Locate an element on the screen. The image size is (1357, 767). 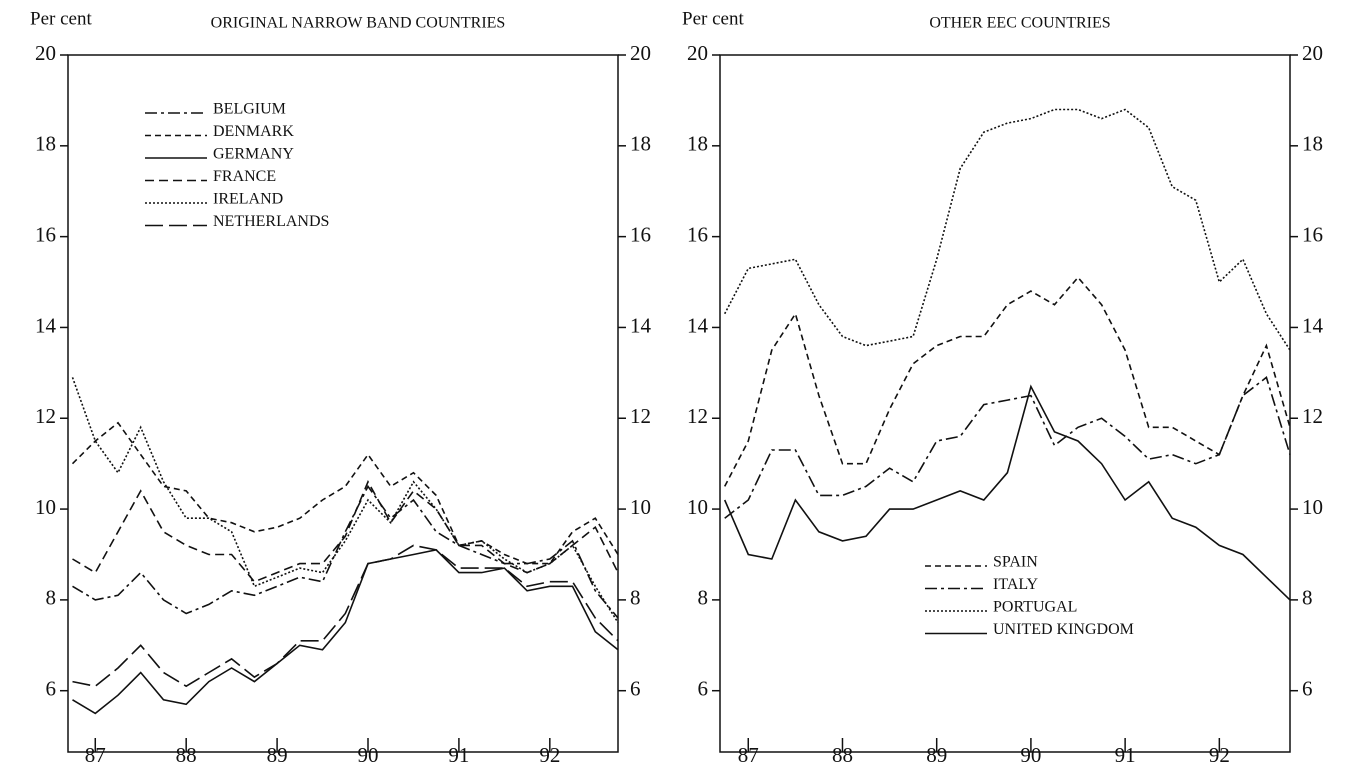
legend-label: DENMARK is located at coordinates (253, 131).